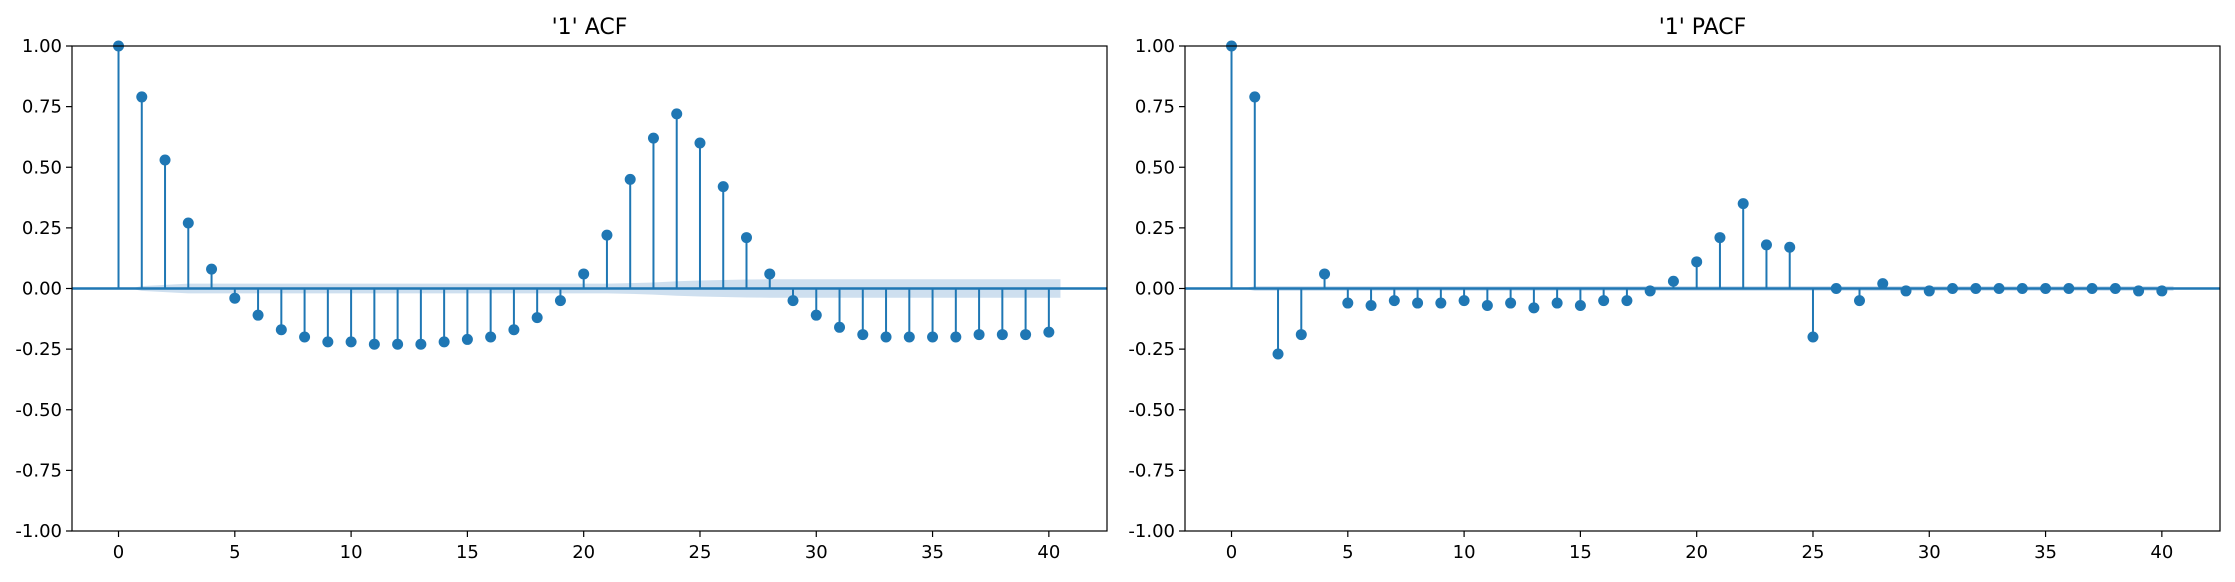 The width and height of the screenshot is (2235, 582). I want to click on pacf-y-tick-label: 0.25, so click(1155, 228).